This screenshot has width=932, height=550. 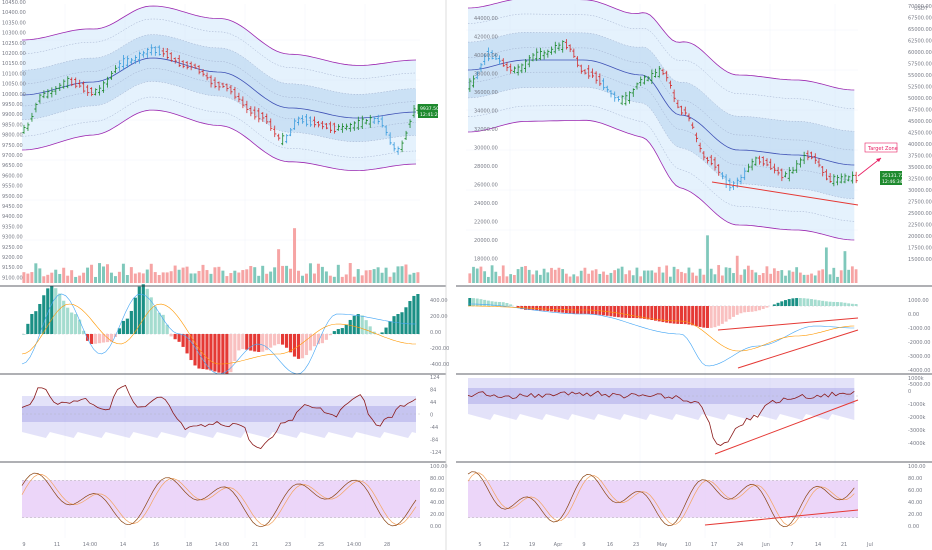 I want to click on stochastic-tick-label: 100.00, so click(x=439, y=467).